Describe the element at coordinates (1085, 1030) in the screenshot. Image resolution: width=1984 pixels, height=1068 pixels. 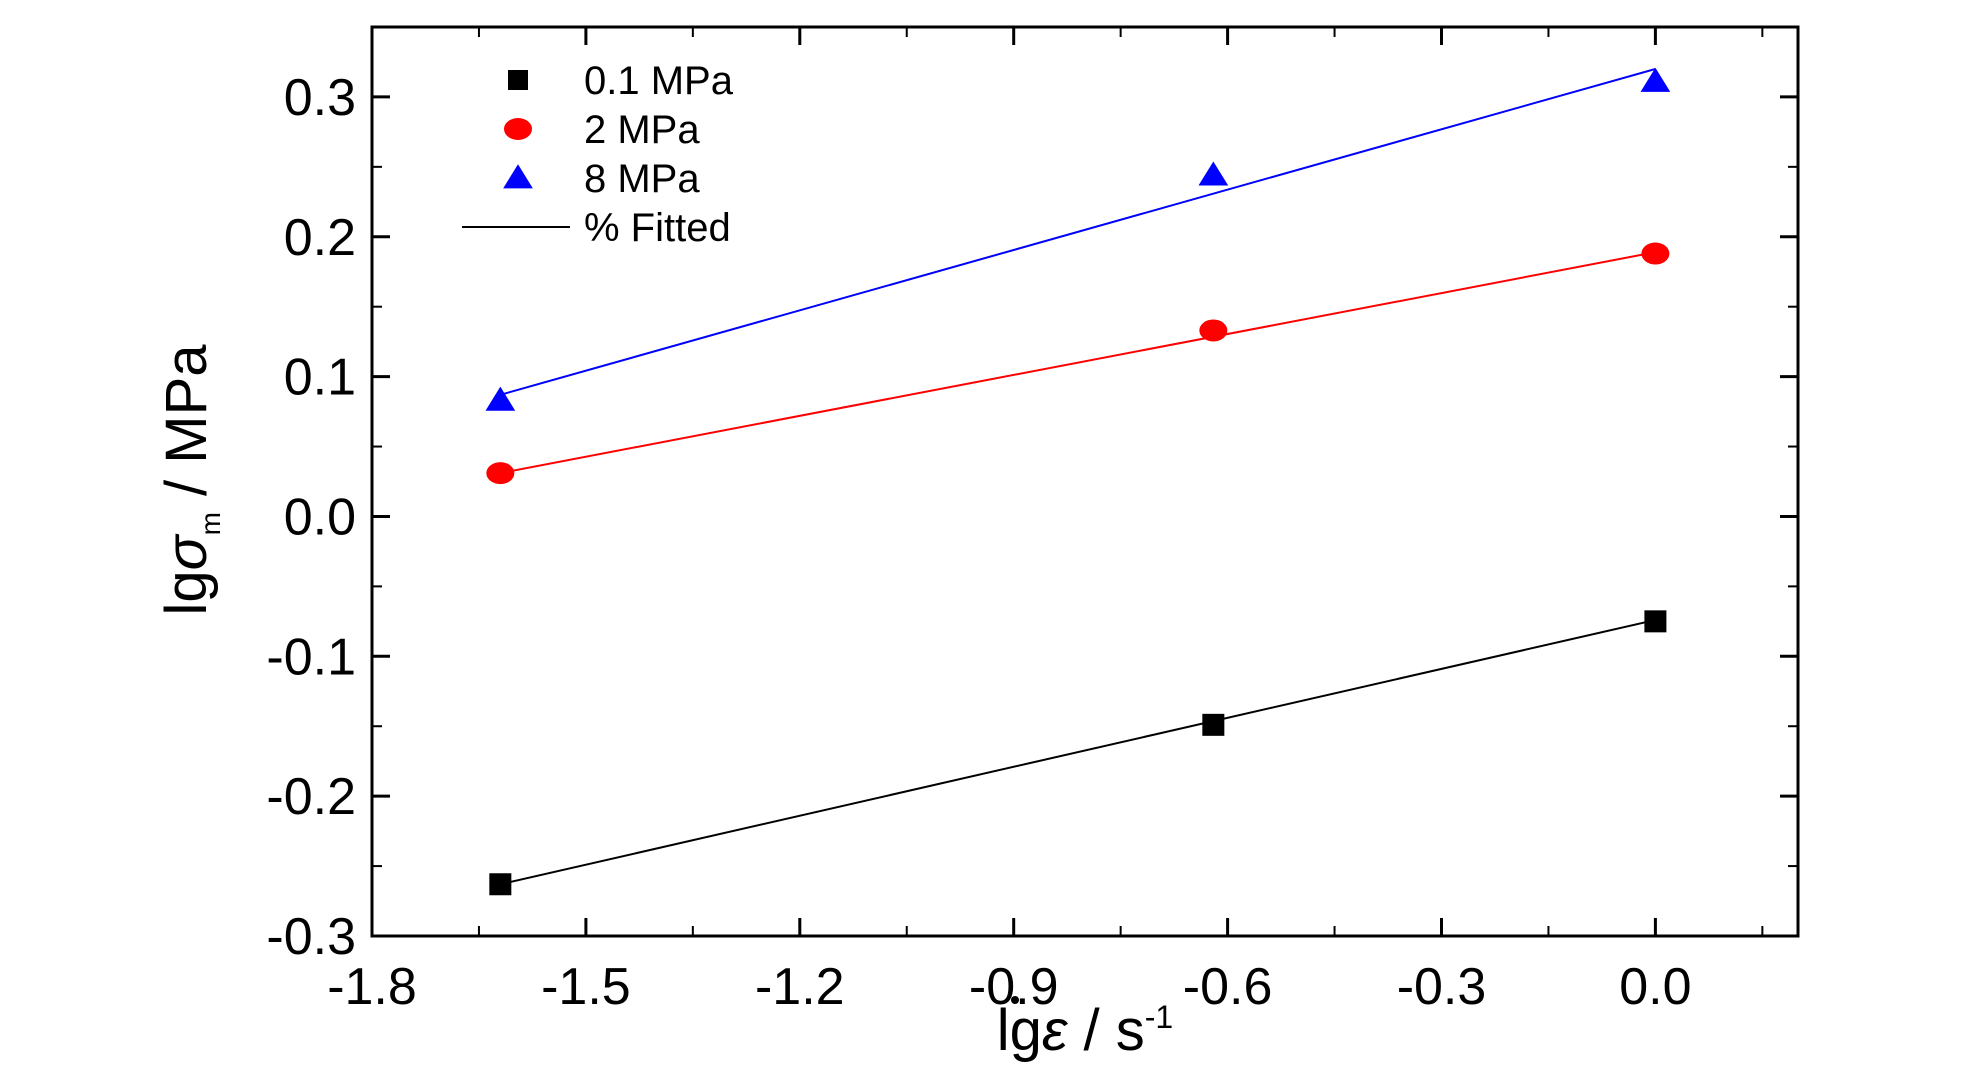
I see `x-axis-title: lgε / s-1` at that location.